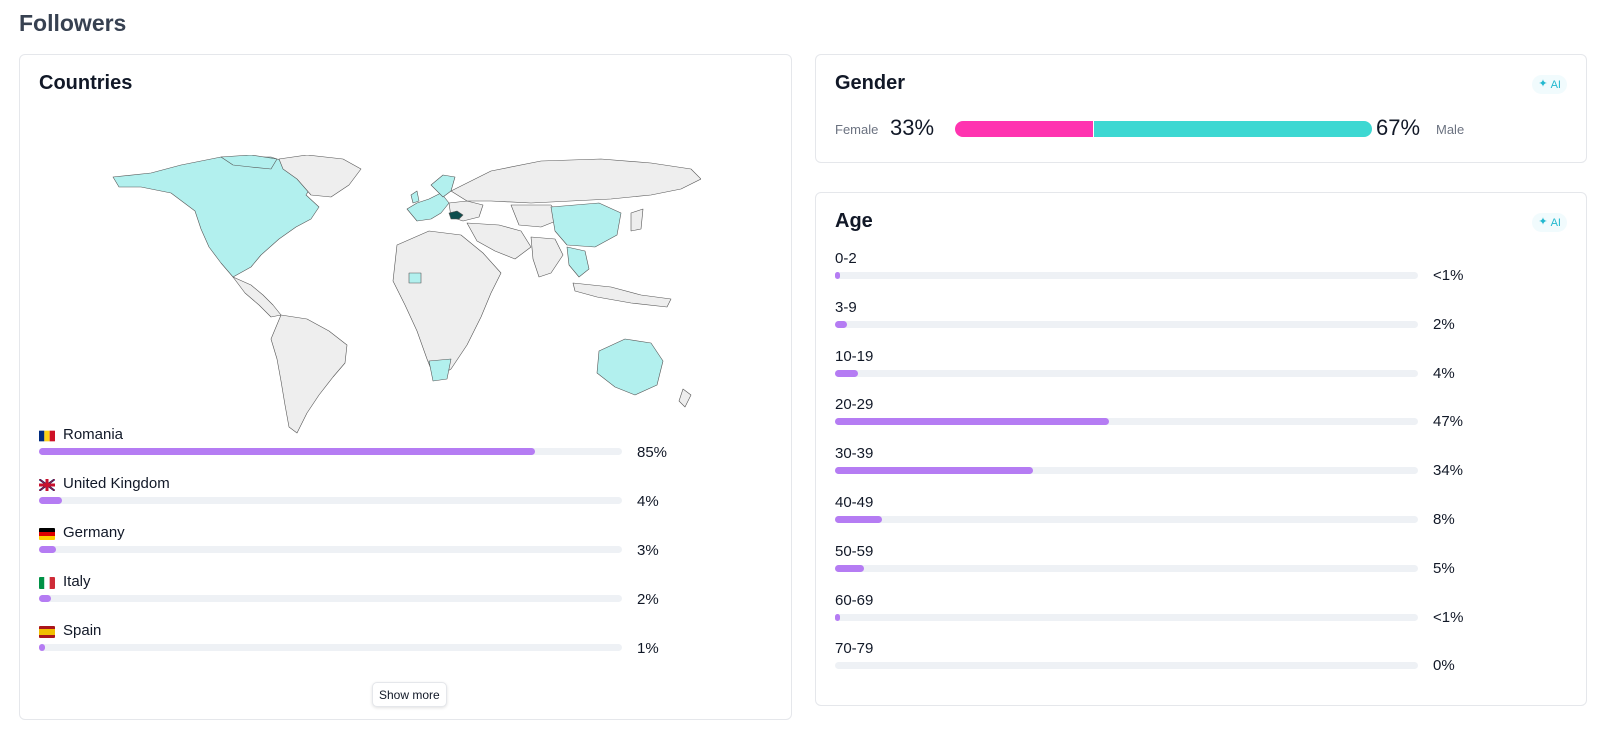 The image size is (1600, 739). Describe the element at coordinates (47, 436) in the screenshot. I see `romania-flag-icon` at that location.